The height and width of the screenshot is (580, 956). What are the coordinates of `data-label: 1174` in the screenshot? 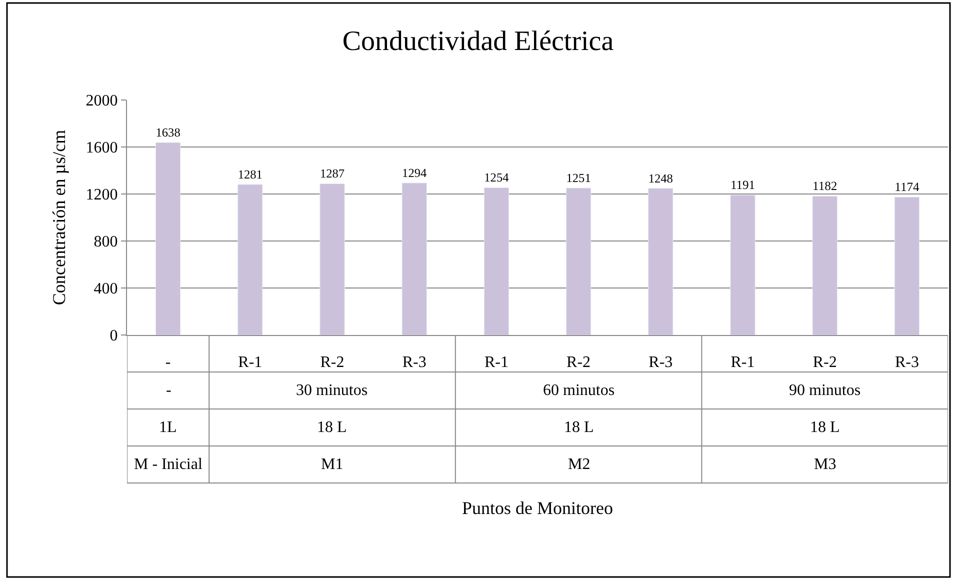 It's located at (907, 187).